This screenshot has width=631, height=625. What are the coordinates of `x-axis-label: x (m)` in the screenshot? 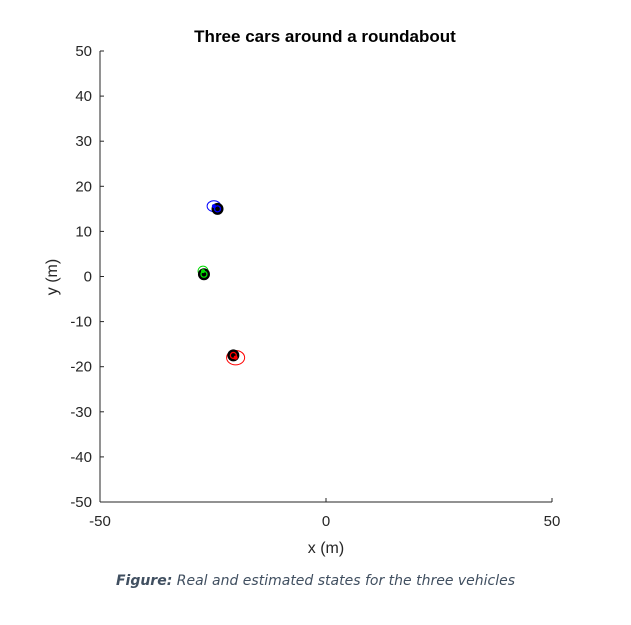 It's located at (326, 548).